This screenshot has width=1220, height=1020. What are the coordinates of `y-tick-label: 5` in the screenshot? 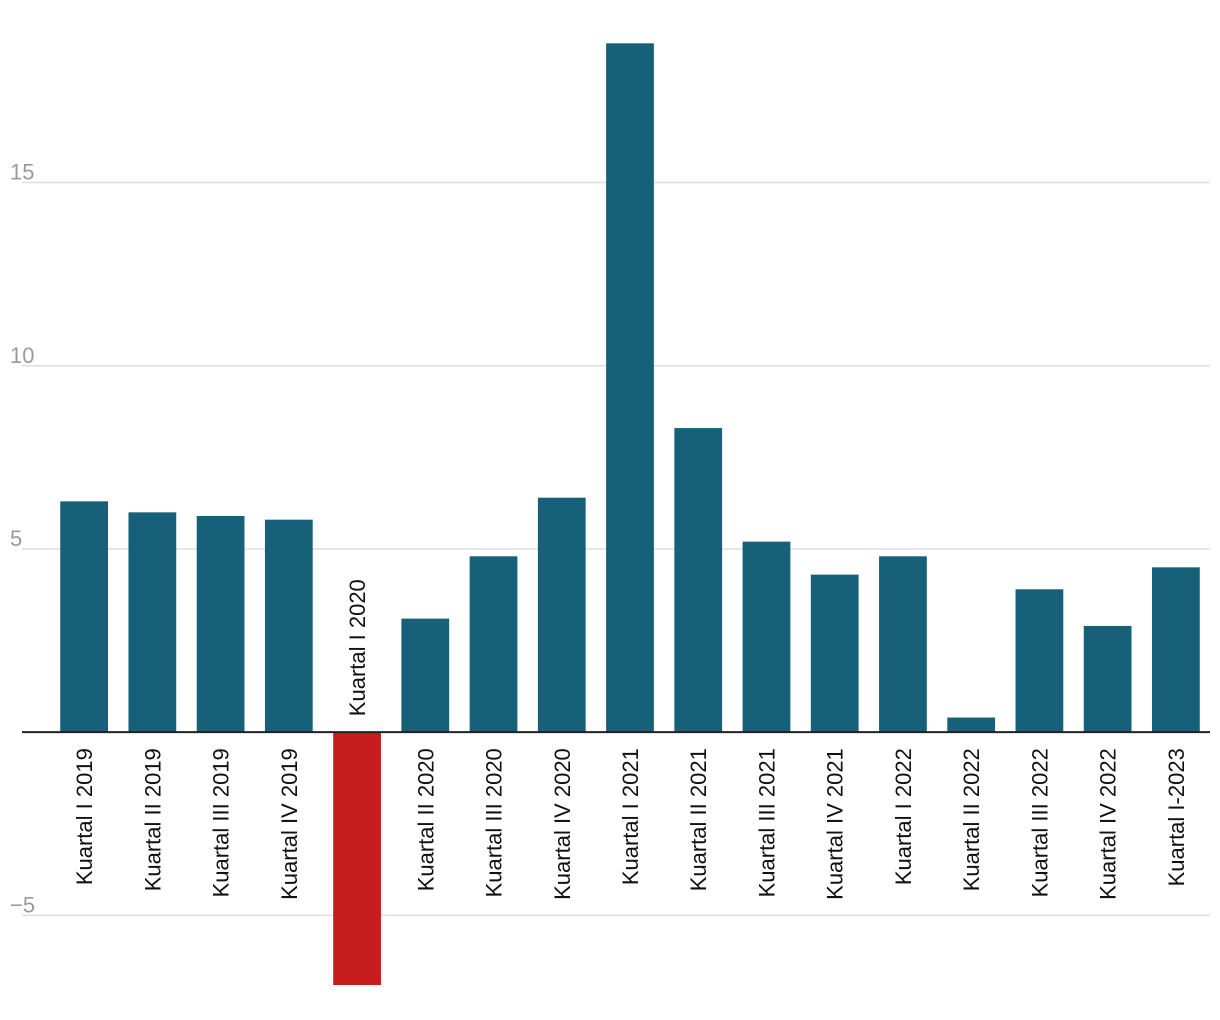 It's located at (16, 538).